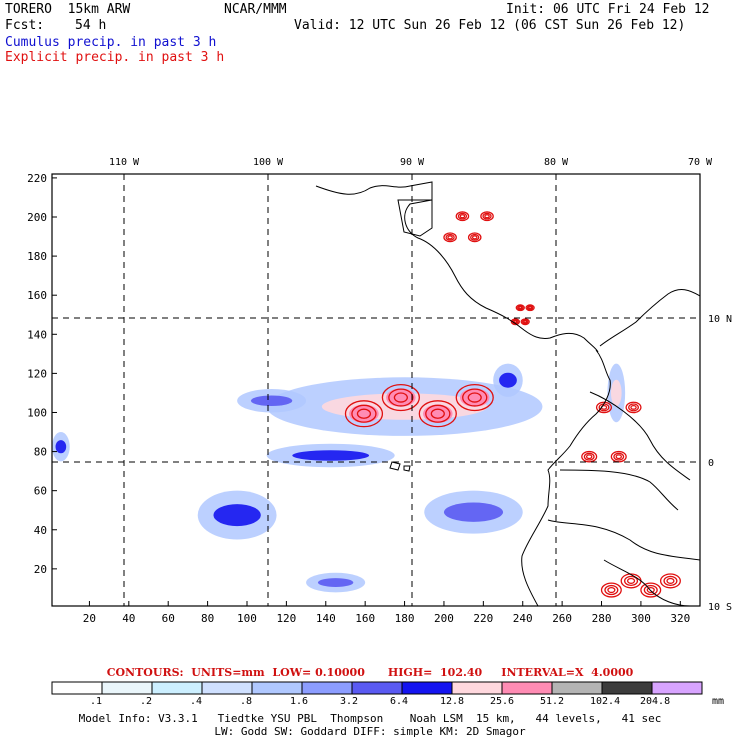  I want to click on colorbar-level-label: 51.2, so click(552, 701).